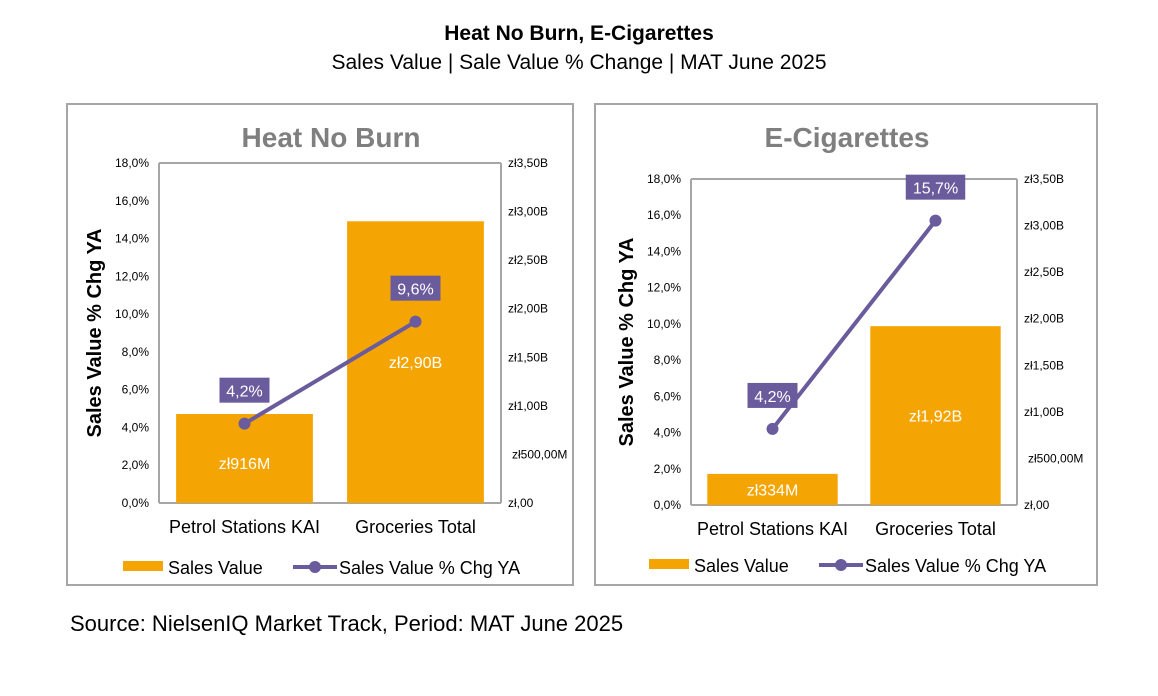 The height and width of the screenshot is (696, 1158). I want to click on bar-data-label: zł2,90B, so click(415, 363).